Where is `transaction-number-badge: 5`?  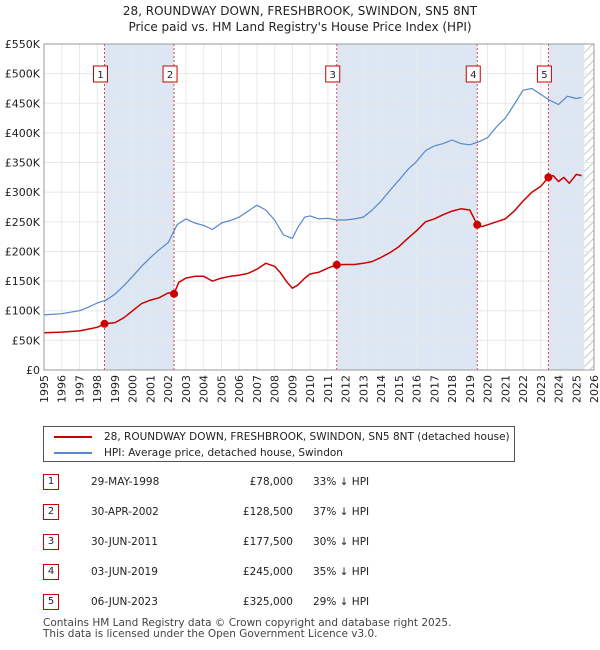
transaction-number-badge: 5 is located at coordinates (51, 602).